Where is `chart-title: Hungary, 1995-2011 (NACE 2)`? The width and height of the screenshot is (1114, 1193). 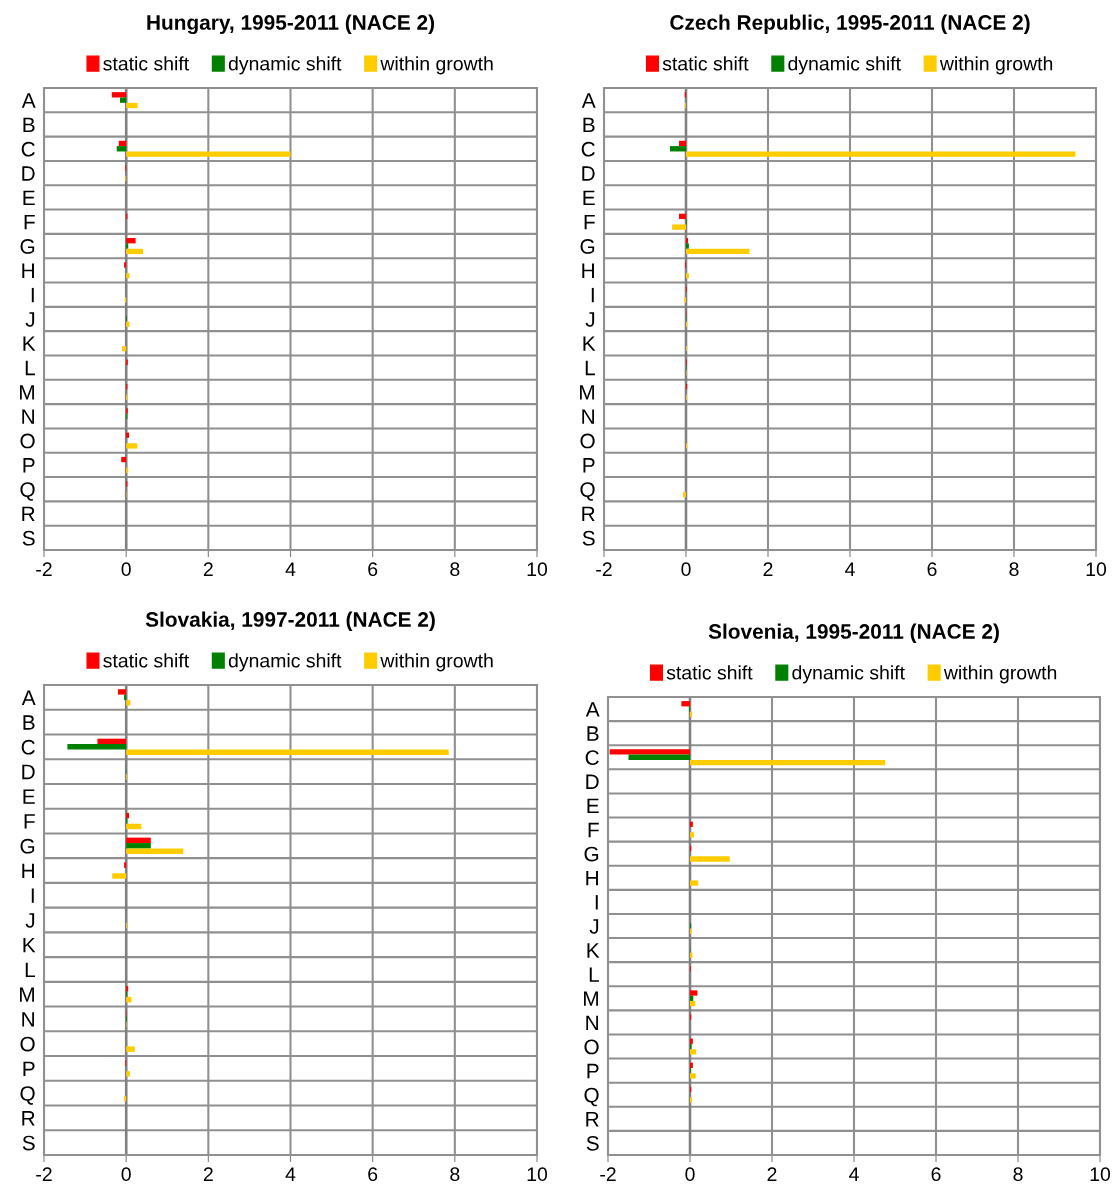
chart-title: Hungary, 1995-2011 (NACE 2) is located at coordinates (291, 24).